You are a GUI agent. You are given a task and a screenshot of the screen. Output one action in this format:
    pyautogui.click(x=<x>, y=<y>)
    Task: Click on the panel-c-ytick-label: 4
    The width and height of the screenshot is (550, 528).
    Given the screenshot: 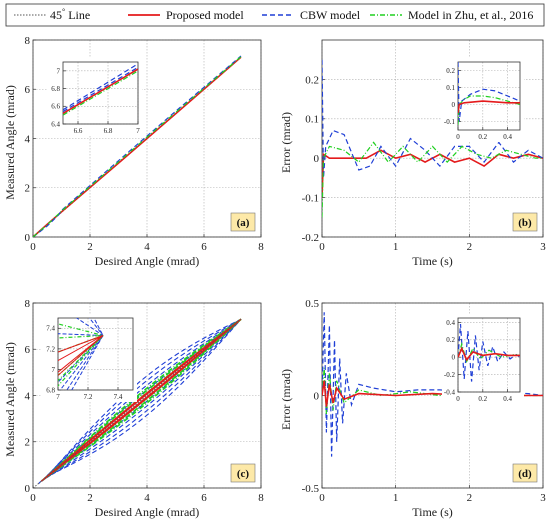 What is the action you would take?
    pyautogui.click(x=28, y=396)
    